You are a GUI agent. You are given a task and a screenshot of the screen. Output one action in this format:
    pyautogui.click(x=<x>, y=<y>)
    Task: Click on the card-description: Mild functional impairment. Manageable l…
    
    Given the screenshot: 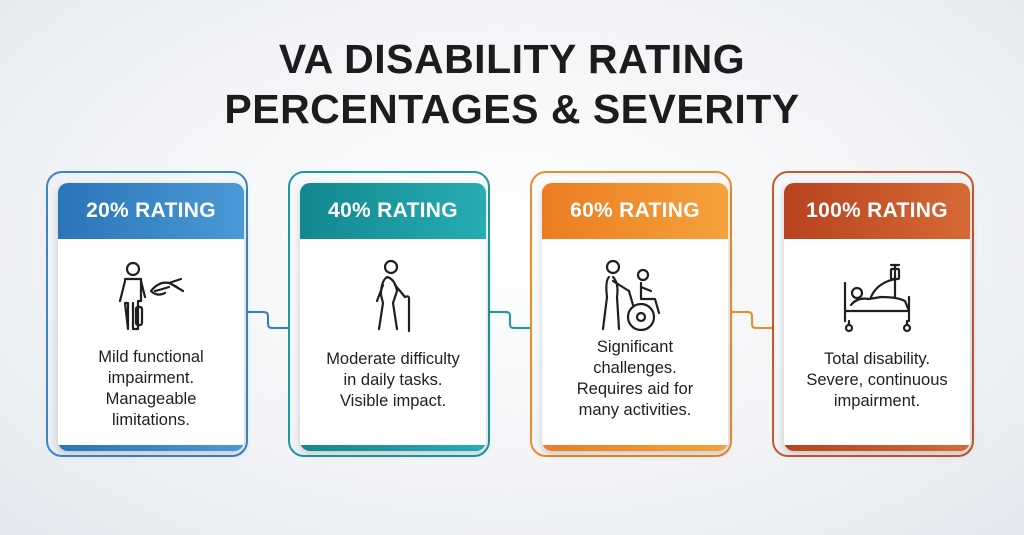 What is the action you would take?
    pyautogui.click(x=151, y=389)
    